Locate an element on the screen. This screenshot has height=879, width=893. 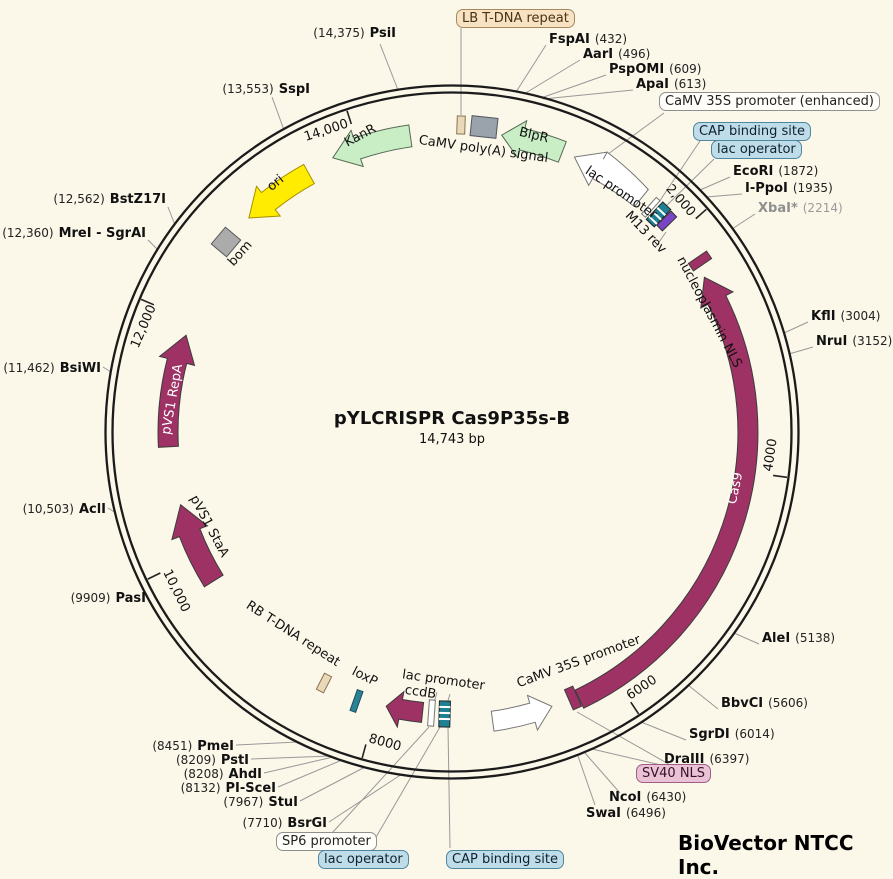
boxed-label-sv40-nls: SV40 NLS is located at coordinates (673, 773).